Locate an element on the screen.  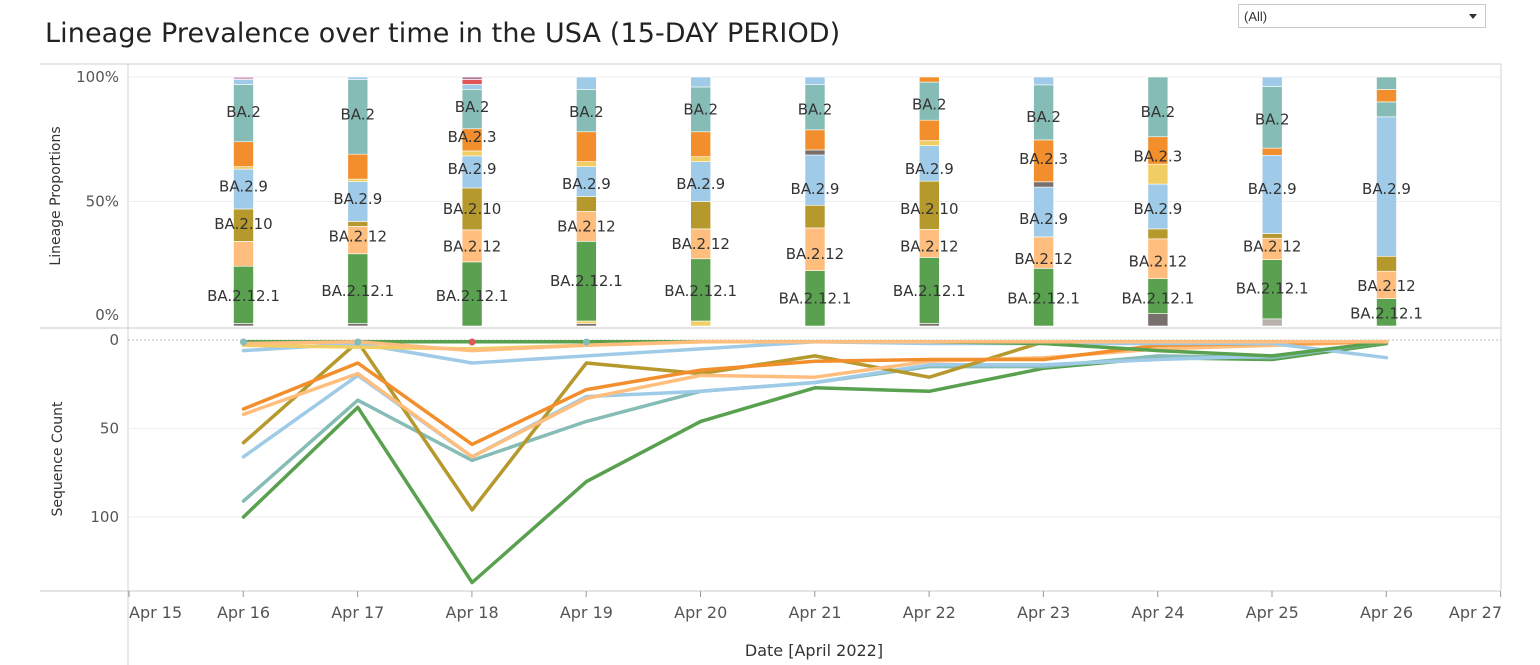
lineage-filter-dropdown: (All) is located at coordinates (1362, 16).